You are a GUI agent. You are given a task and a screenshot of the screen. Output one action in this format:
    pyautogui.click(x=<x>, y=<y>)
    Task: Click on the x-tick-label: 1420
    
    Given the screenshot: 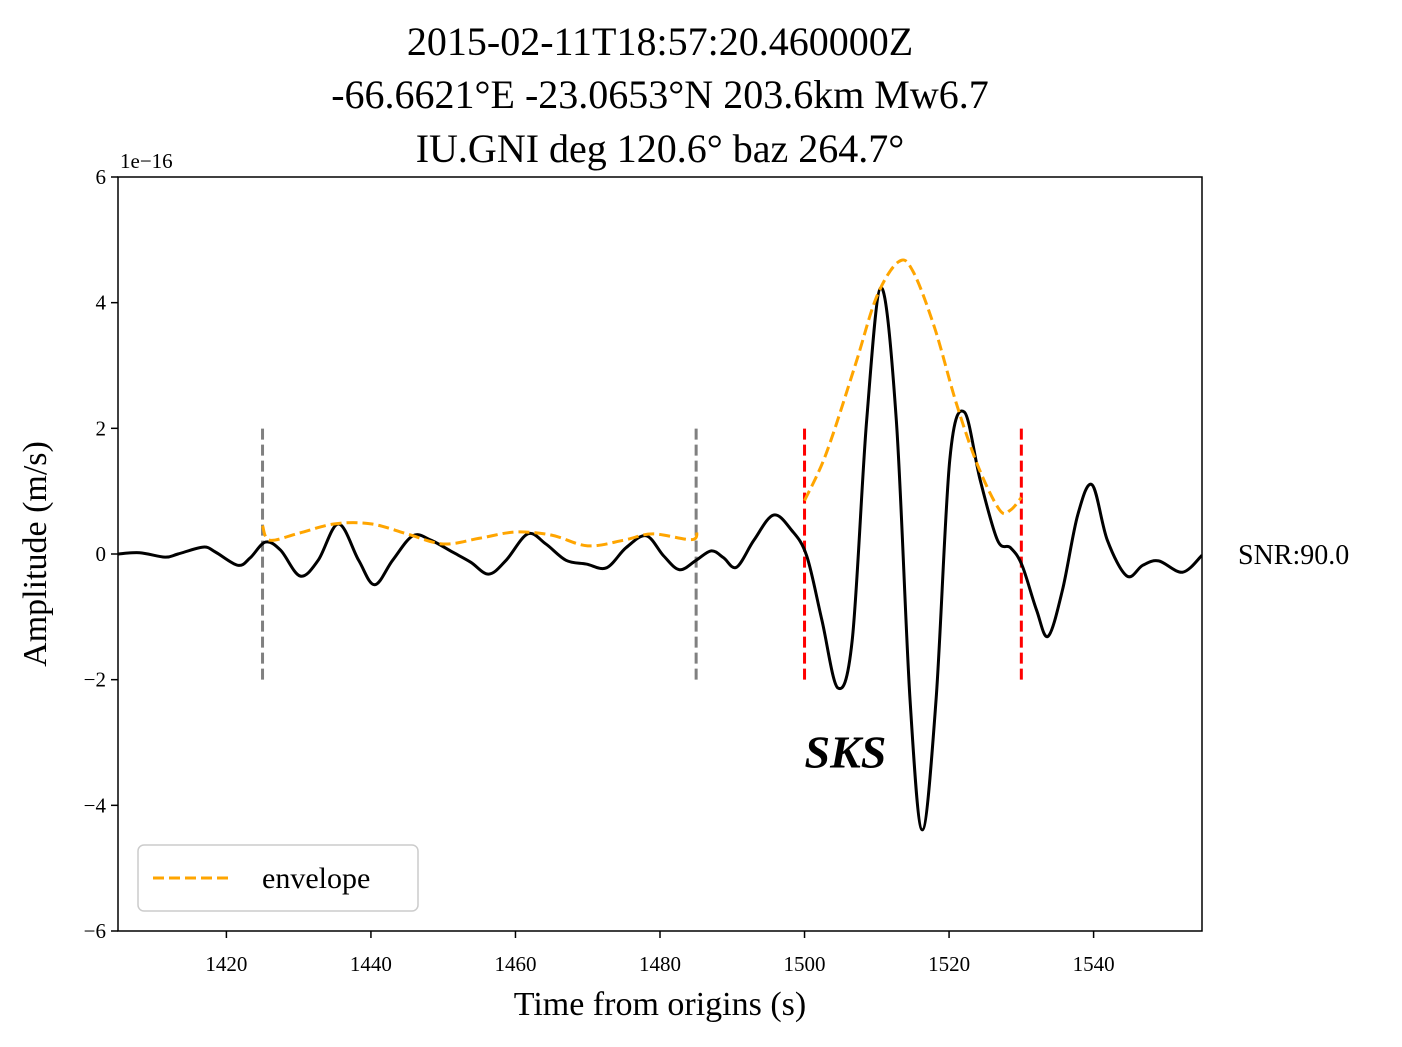 What is the action you would take?
    pyautogui.click(x=226, y=964)
    